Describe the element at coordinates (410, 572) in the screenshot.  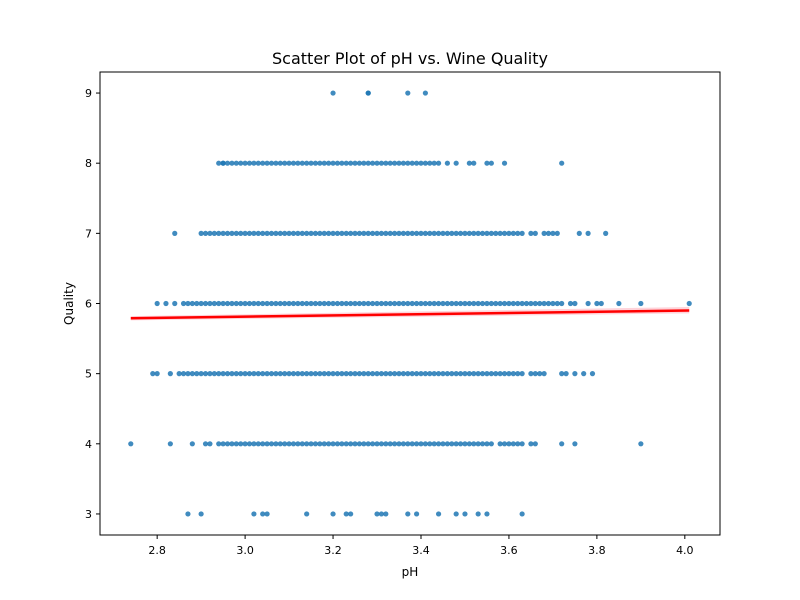
I see `x-axis-label: pH` at that location.